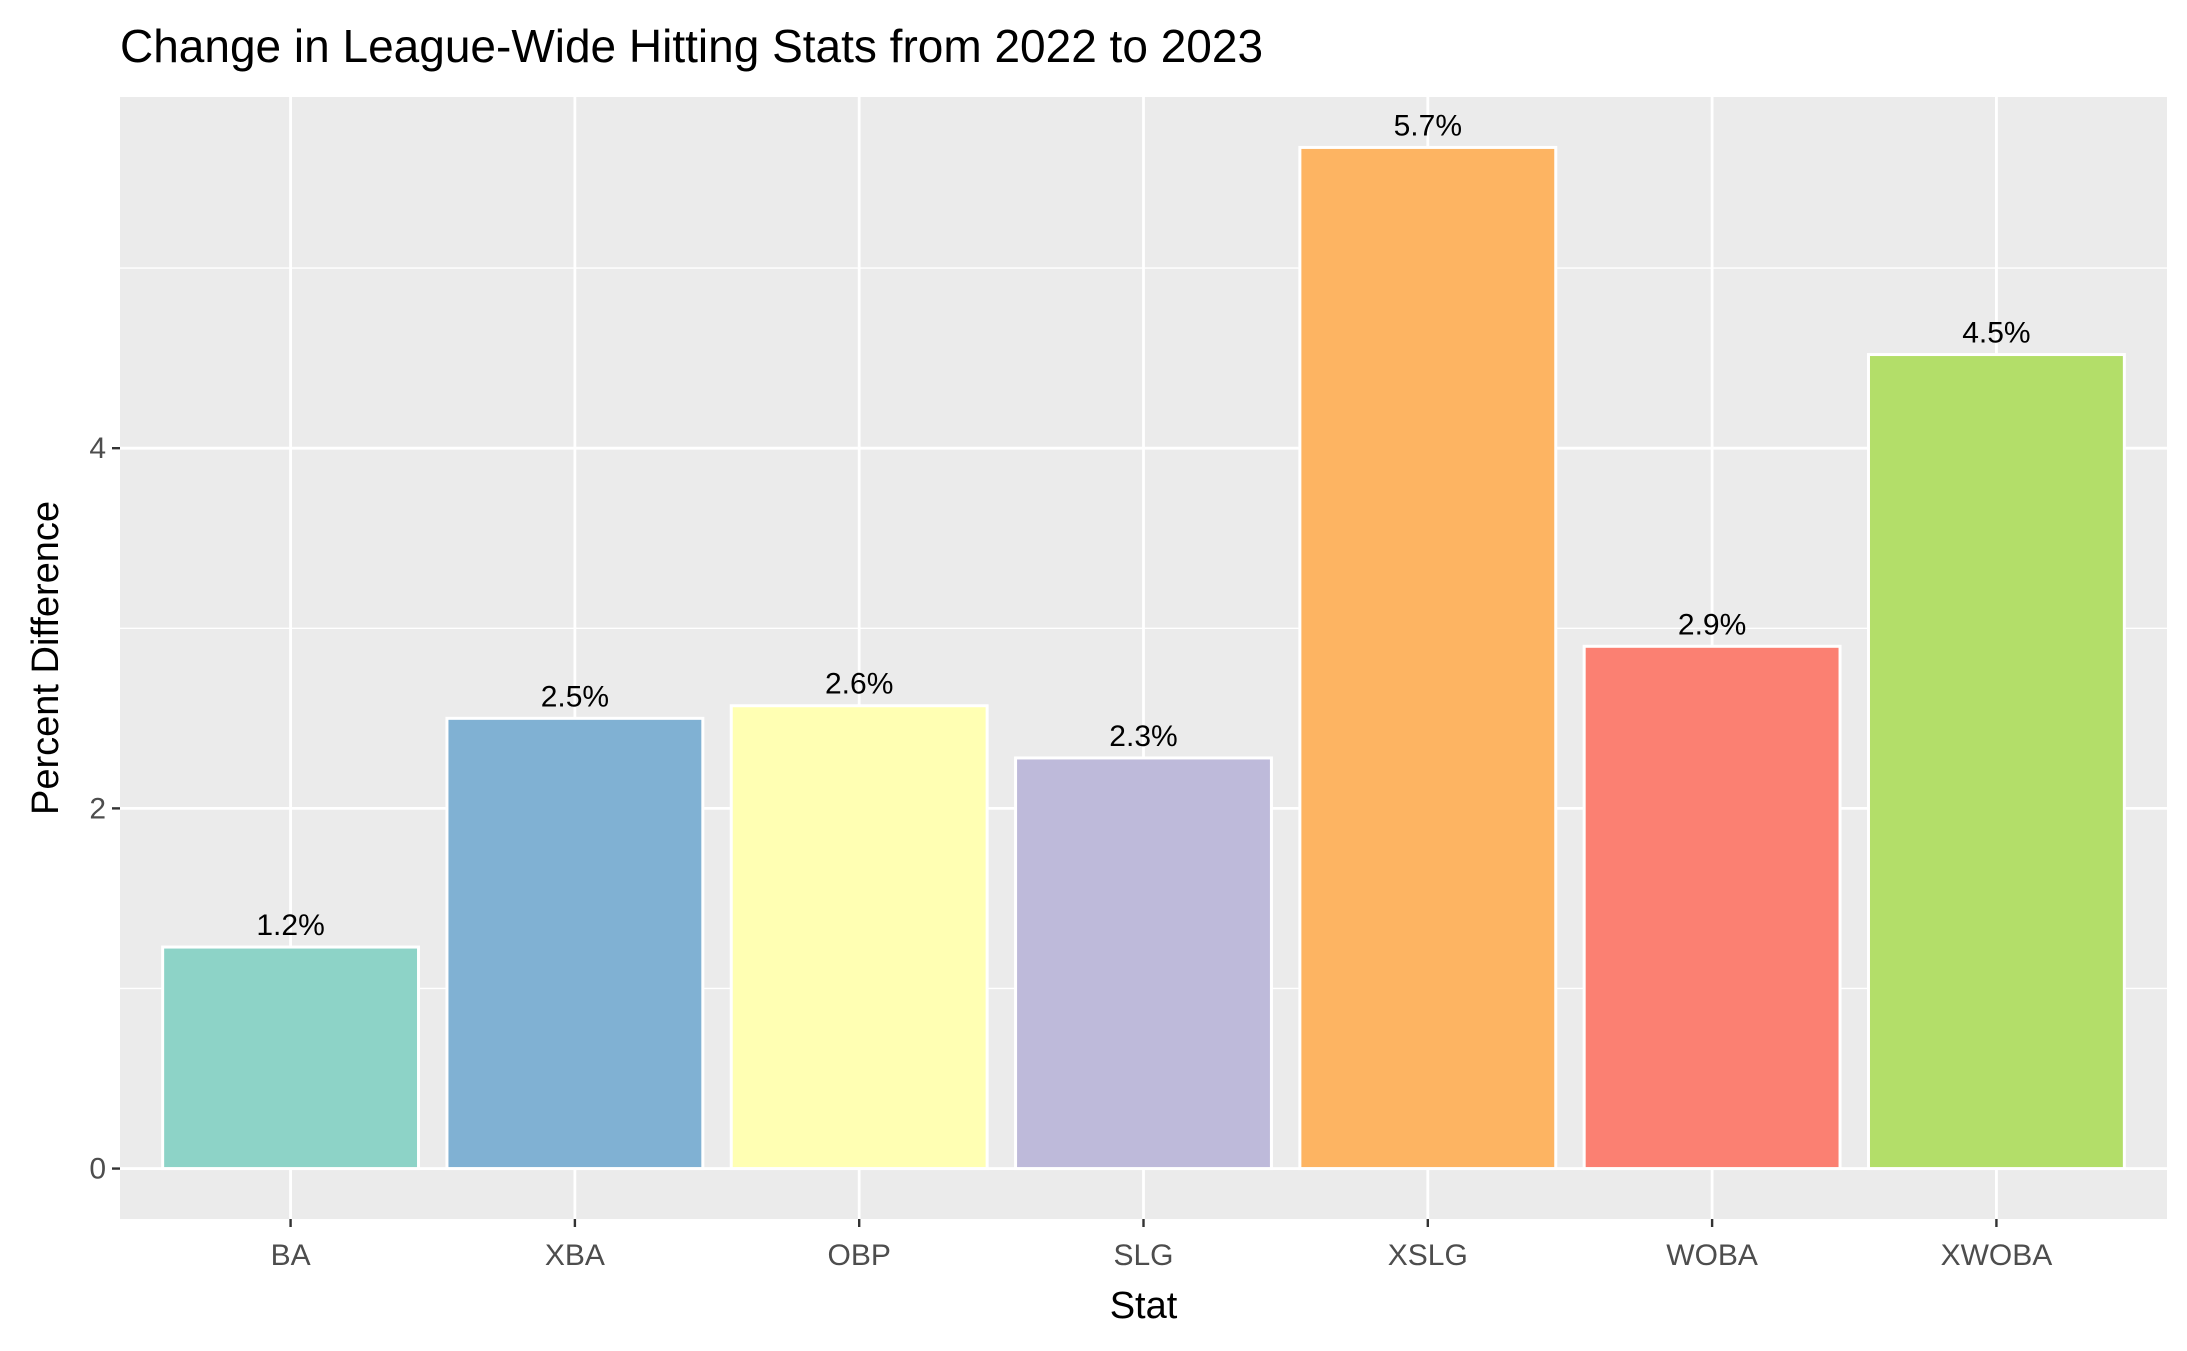 The height and width of the screenshot is (1351, 2187). Describe the element at coordinates (575, 696) in the screenshot. I see `data-label-xba: 2.5%` at that location.